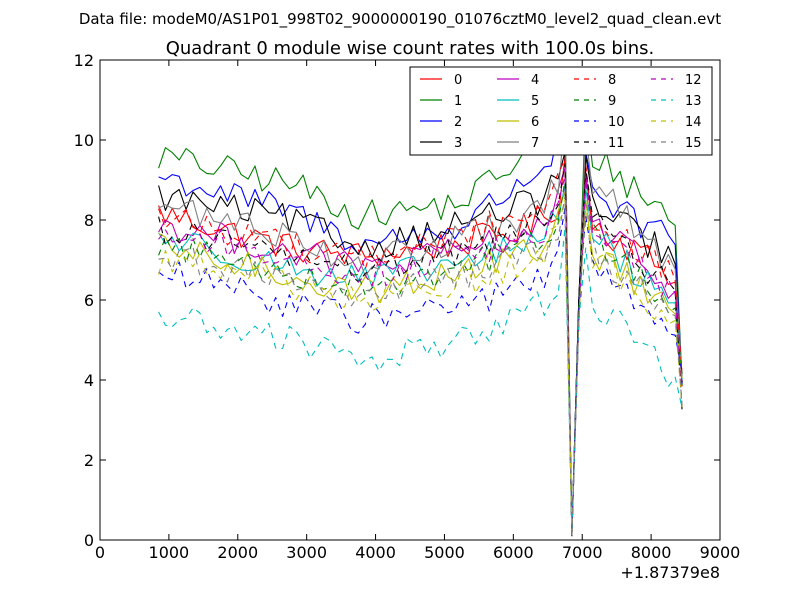 The height and width of the screenshot is (600, 800). Describe the element at coordinates (616, 143) in the screenshot. I see `legend-label-11: 11` at that location.